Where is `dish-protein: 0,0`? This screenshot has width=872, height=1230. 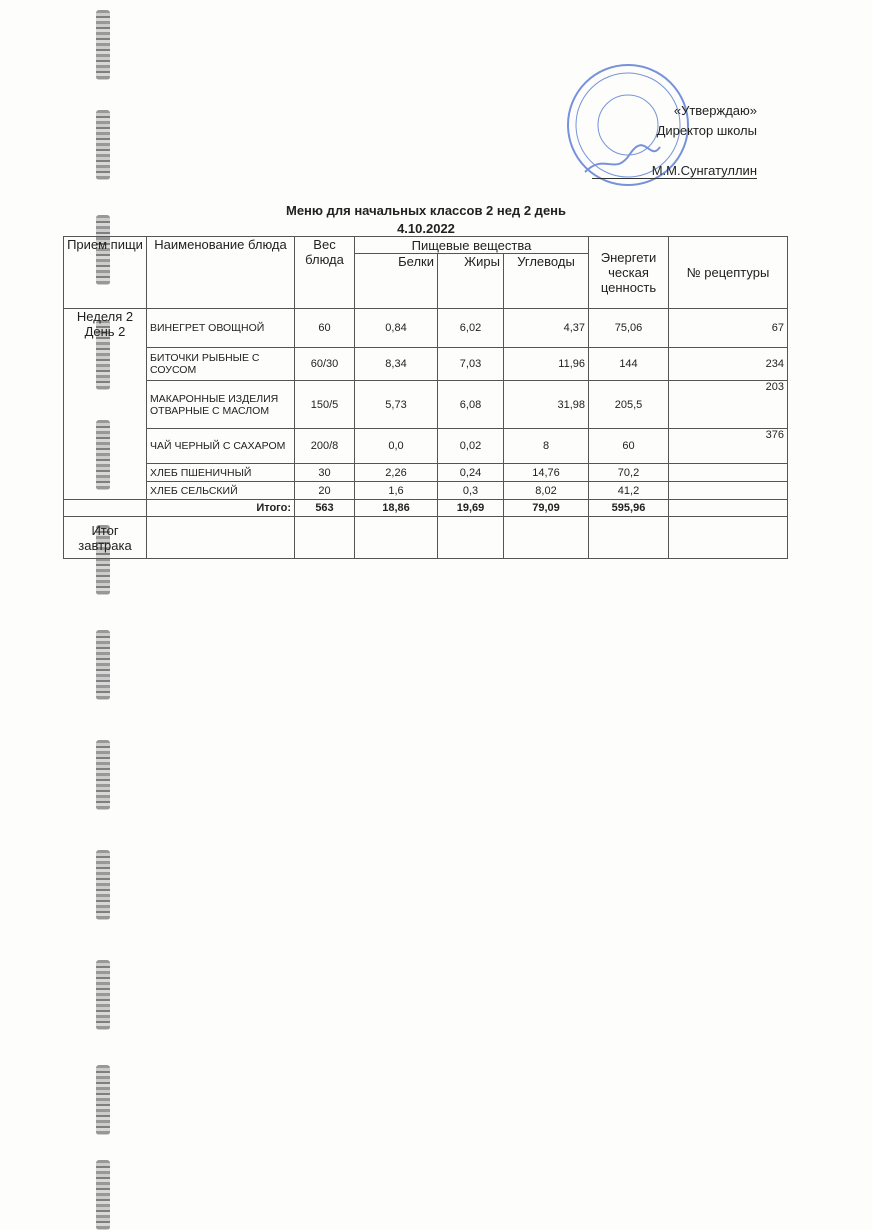 dish-protein: 0,0 is located at coordinates (396, 446).